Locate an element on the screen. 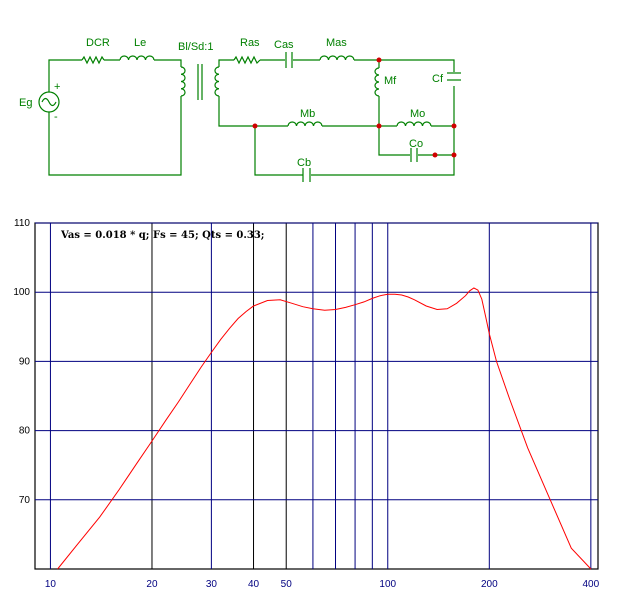  inductor-le is located at coordinates (137, 58).